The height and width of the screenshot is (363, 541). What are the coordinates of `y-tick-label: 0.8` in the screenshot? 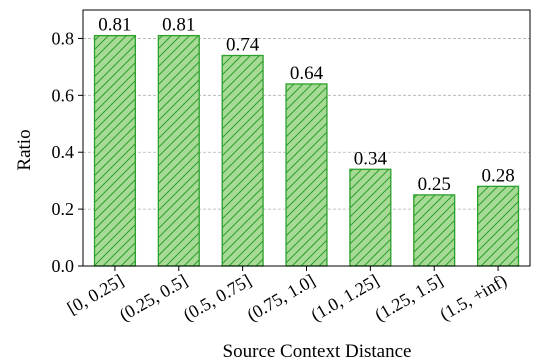 It's located at (63, 38).